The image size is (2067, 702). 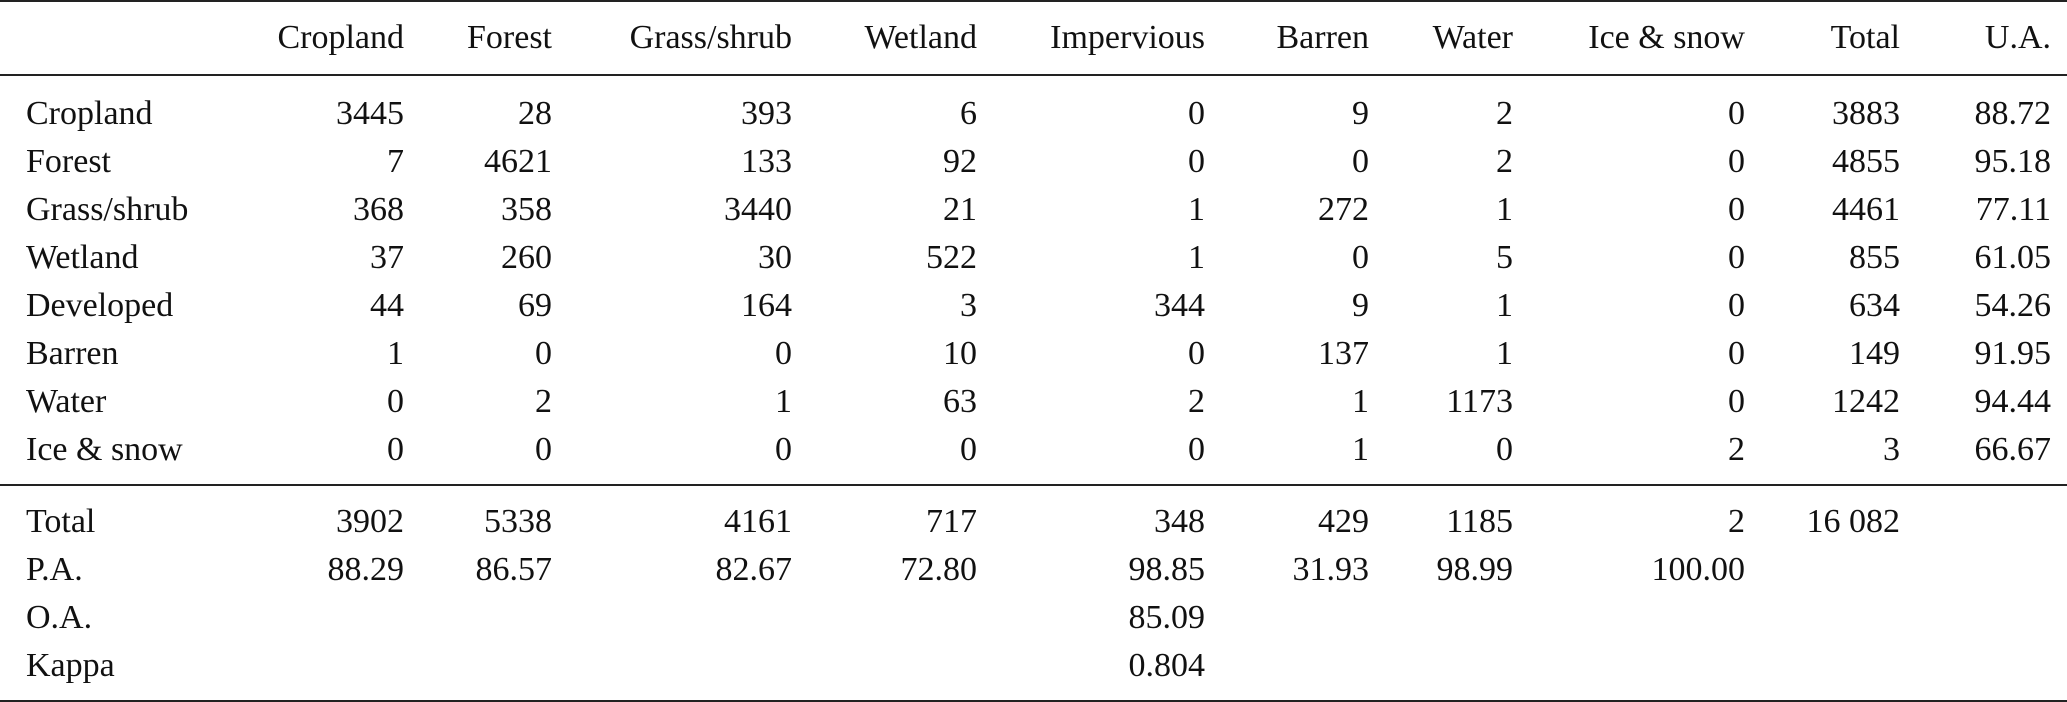 What do you see at coordinates (1865, 37) in the screenshot?
I see `column-header: Total` at bounding box center [1865, 37].